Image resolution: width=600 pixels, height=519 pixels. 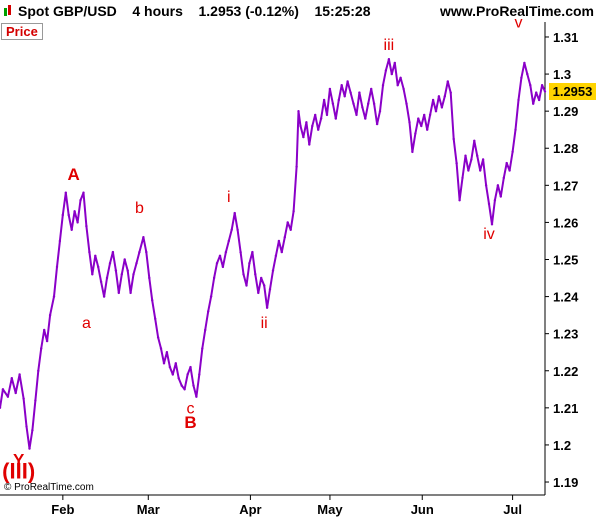 What do you see at coordinates (157, 11) in the screenshot?
I see `timeframe: 4 hours` at bounding box center [157, 11].